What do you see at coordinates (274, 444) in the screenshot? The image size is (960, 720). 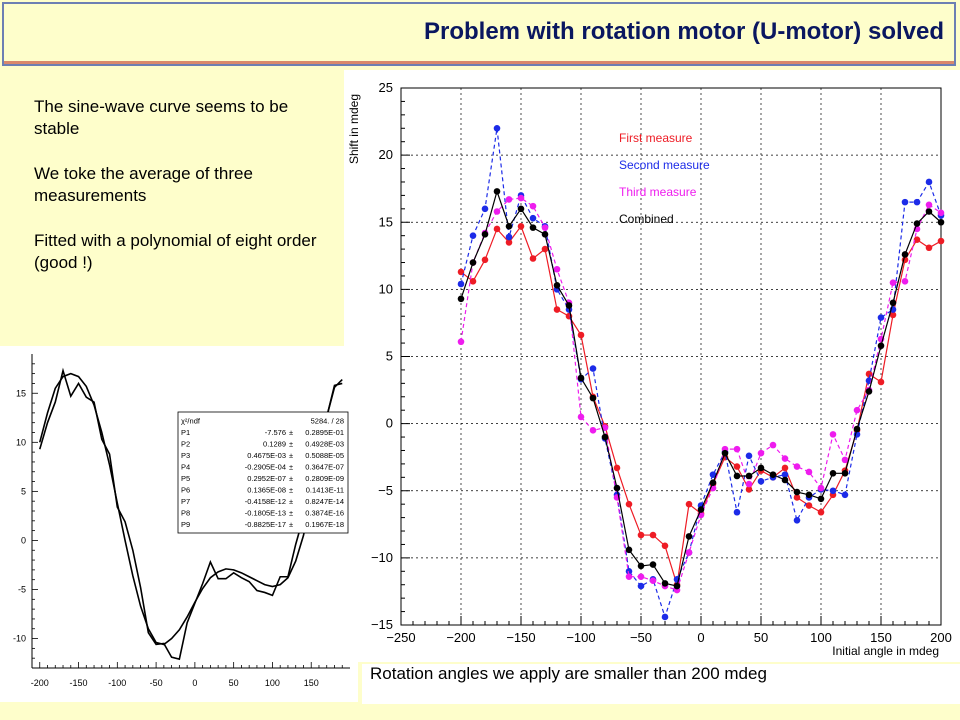 I see `fit-param-value: 0.1289` at bounding box center [274, 444].